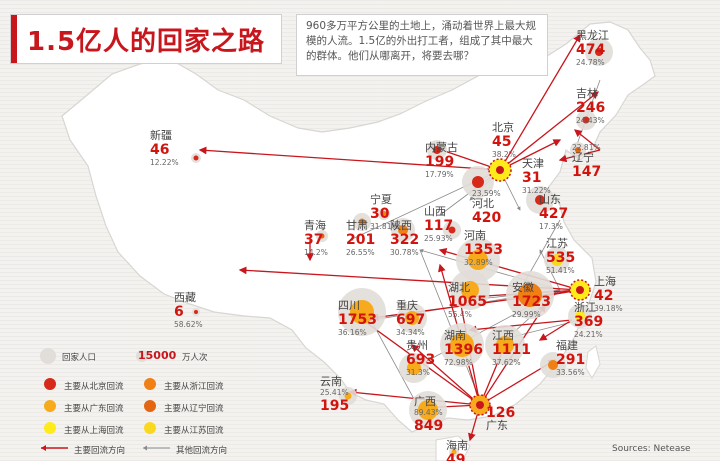 This screenshot has height=461, width=720. What do you see at coordinates (146, 42) in the screenshot?
I see `page-title: 1.5亿人的回家之路` at bounding box center [146, 42].